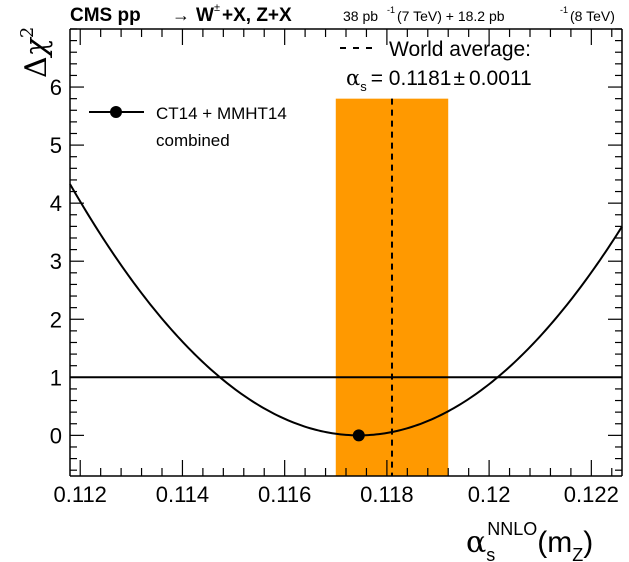  What do you see at coordinates (386, 494) in the screenshot?
I see `x-tick-label: 0.118` at bounding box center [386, 494].